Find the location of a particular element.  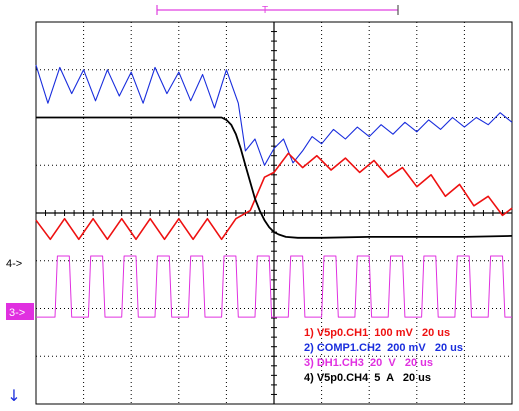

legend-entry-2: 2) COMP1.CH2 200 mV 20 us is located at coordinates (383, 348).